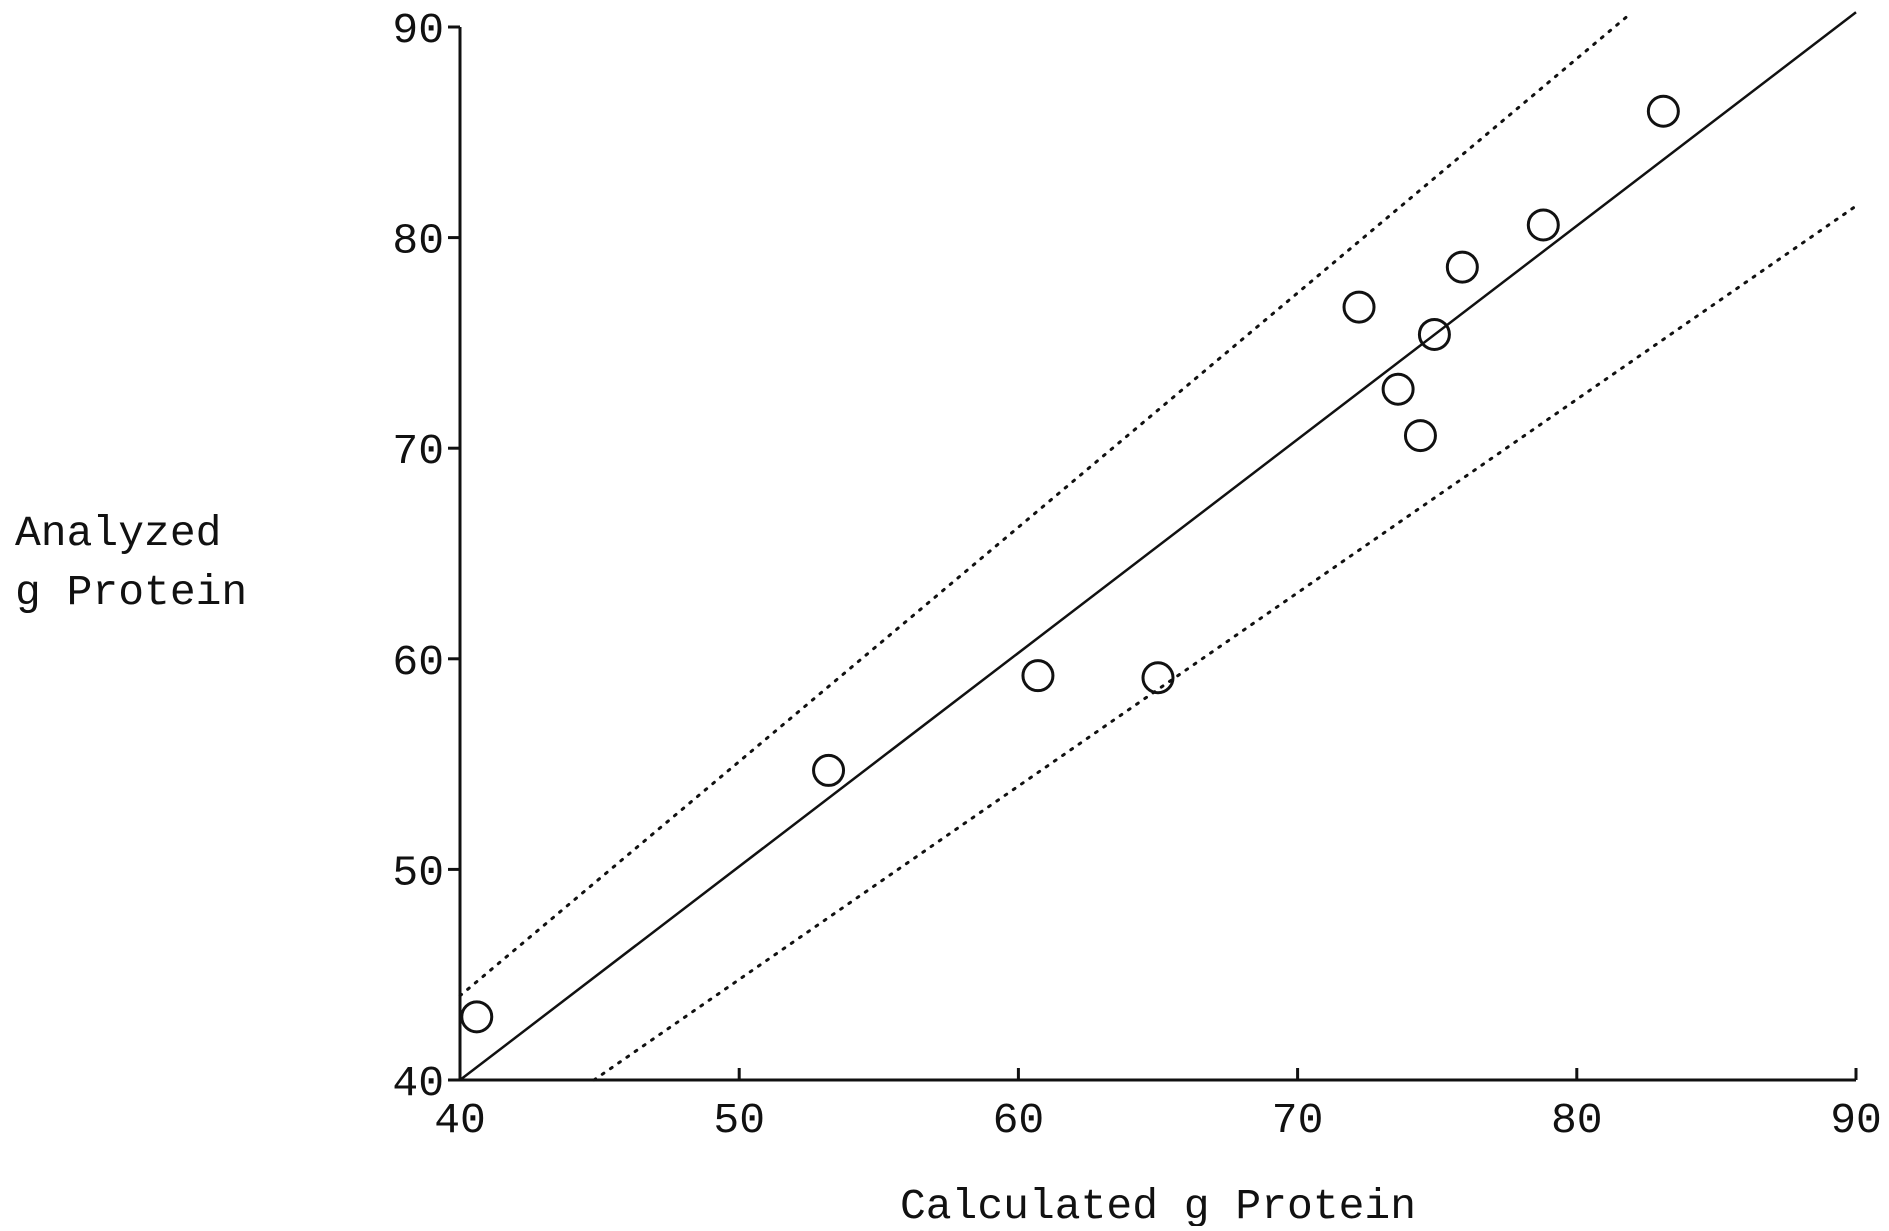 Image resolution: width=1889 pixels, height=1231 pixels. Describe the element at coordinates (131, 592) in the screenshot. I see `y-axis-title-line-2: g Protein` at that location.